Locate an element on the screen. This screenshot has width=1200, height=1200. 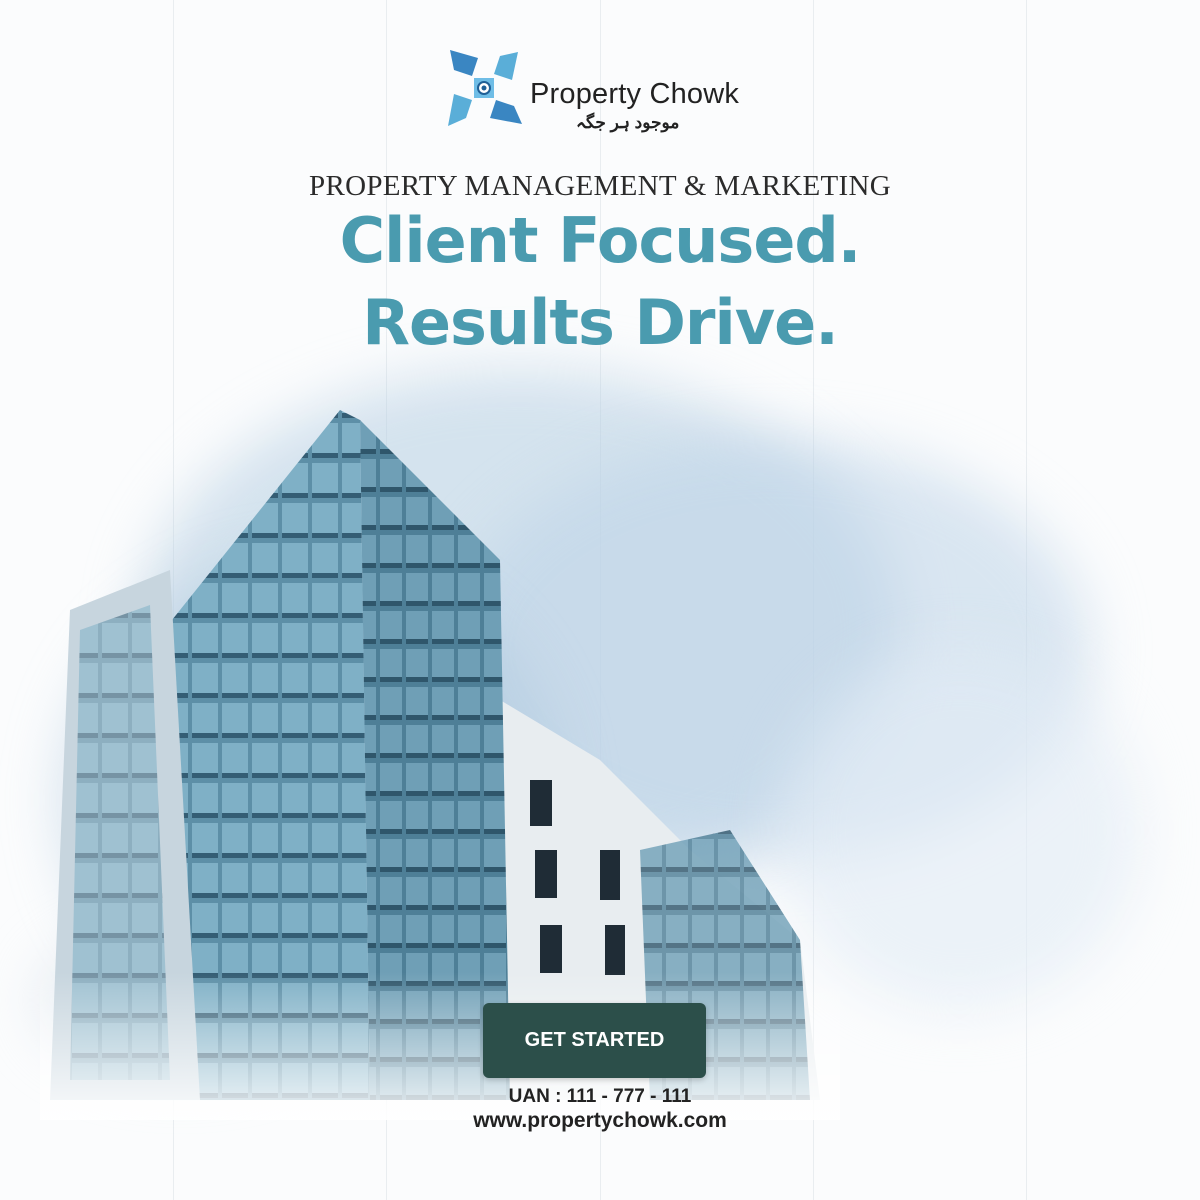
brand-tagline: موجود ہر جگہ is located at coordinates (628, 122).